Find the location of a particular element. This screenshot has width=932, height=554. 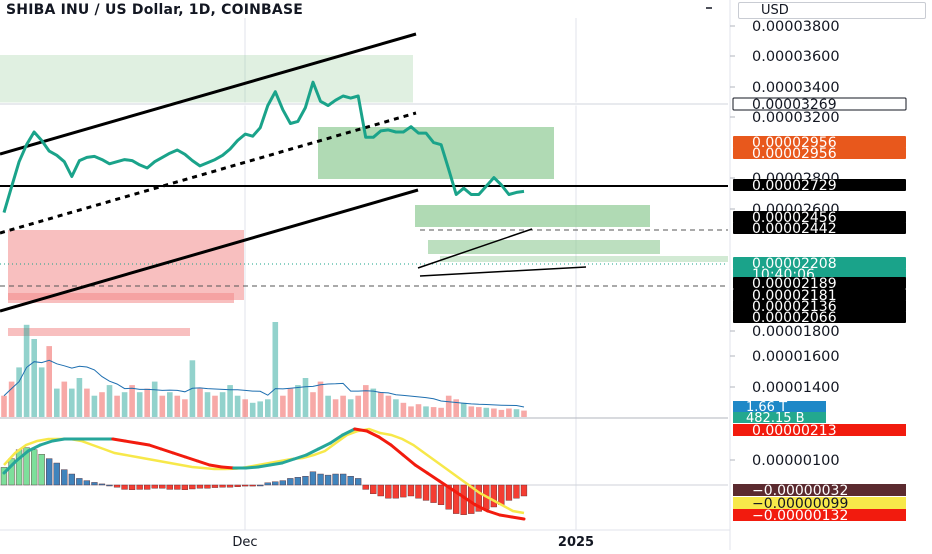

price-axis-tick: 0.00003400 is located at coordinates (796, 88).